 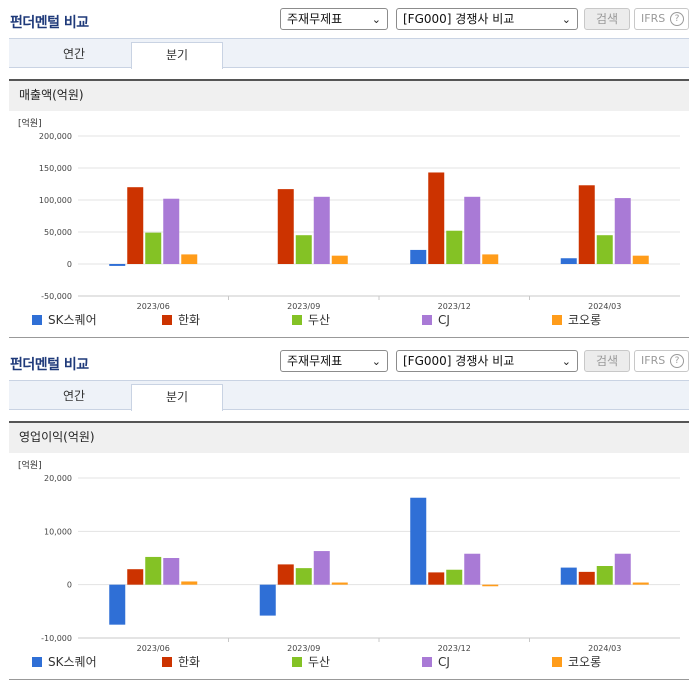 I want to click on y-tick-label: 20,000, so click(x=58, y=478).